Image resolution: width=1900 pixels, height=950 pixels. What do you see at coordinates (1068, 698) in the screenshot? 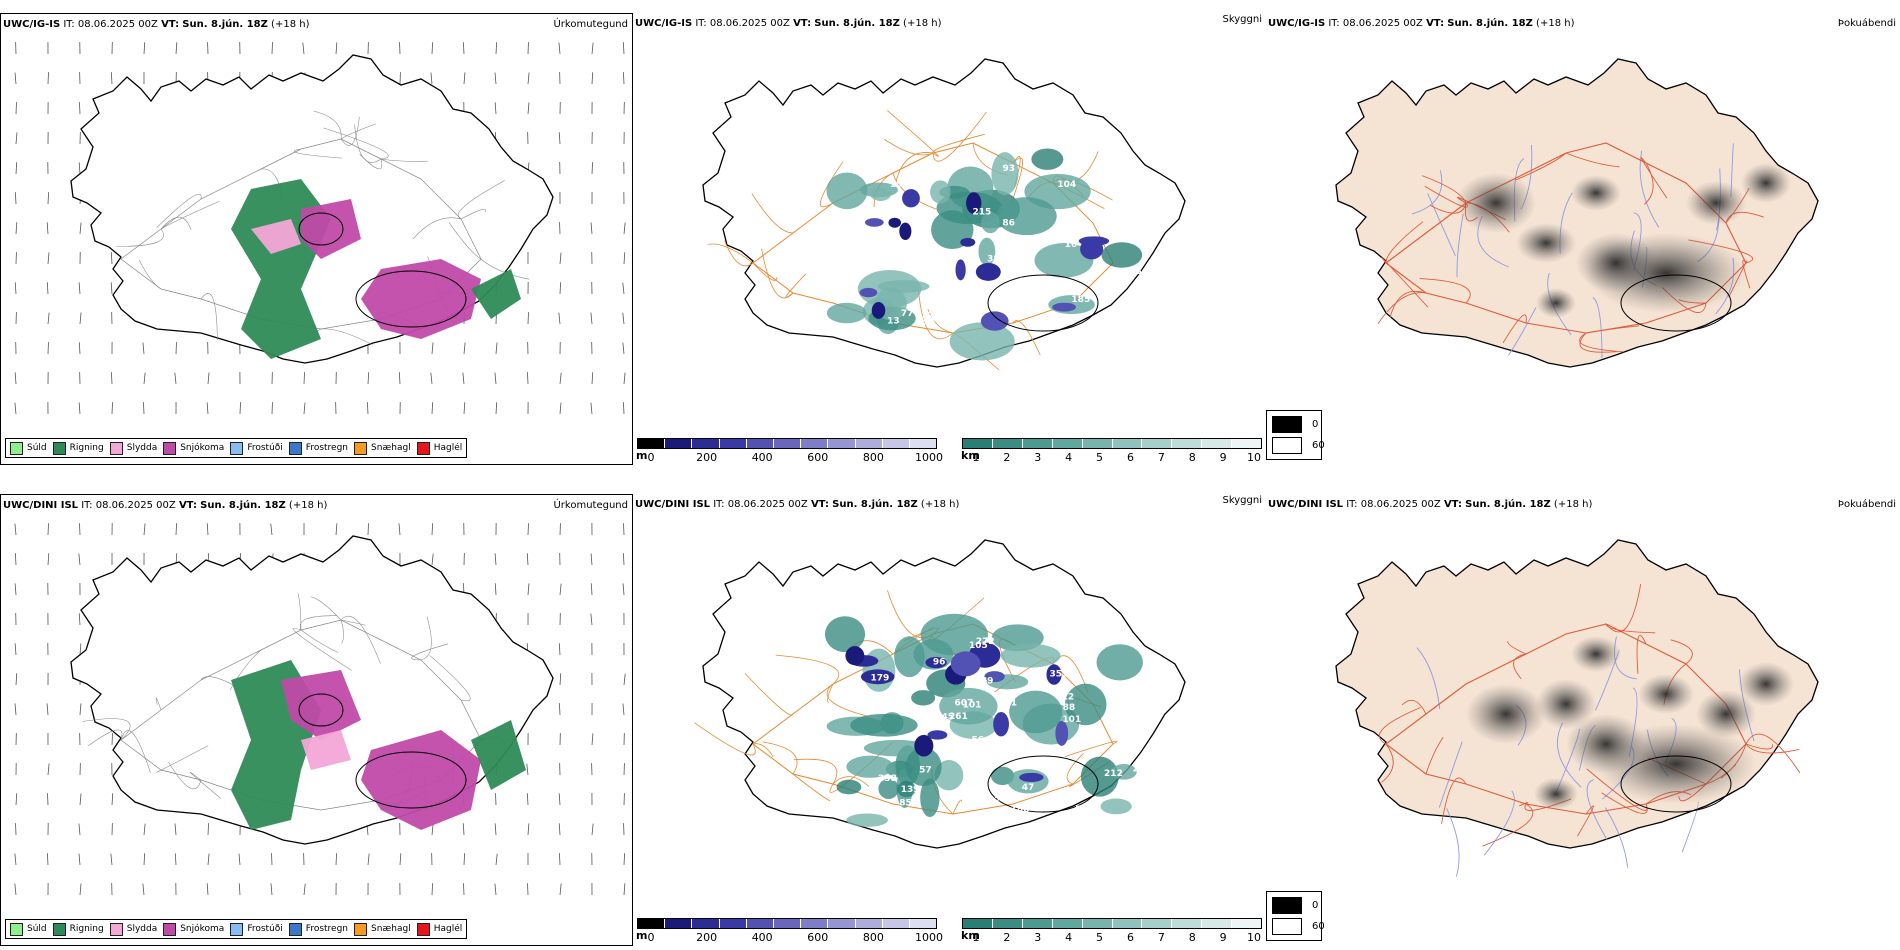
I see `cloudbase-label: 22` at bounding box center [1068, 698].